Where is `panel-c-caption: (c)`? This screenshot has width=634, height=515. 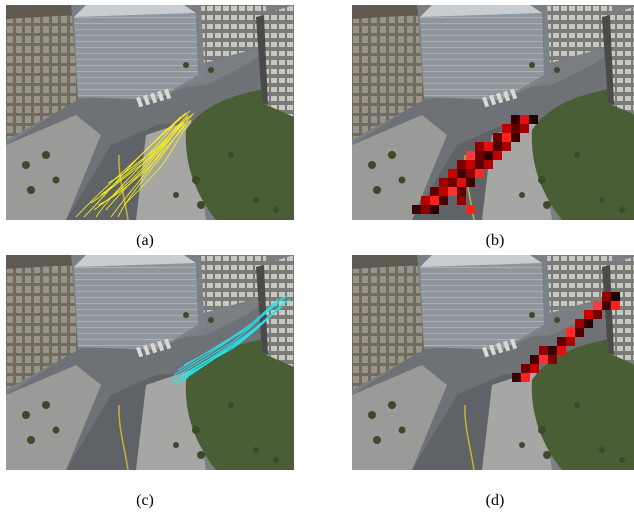
panel-c-caption: (c) is located at coordinates (145, 500).